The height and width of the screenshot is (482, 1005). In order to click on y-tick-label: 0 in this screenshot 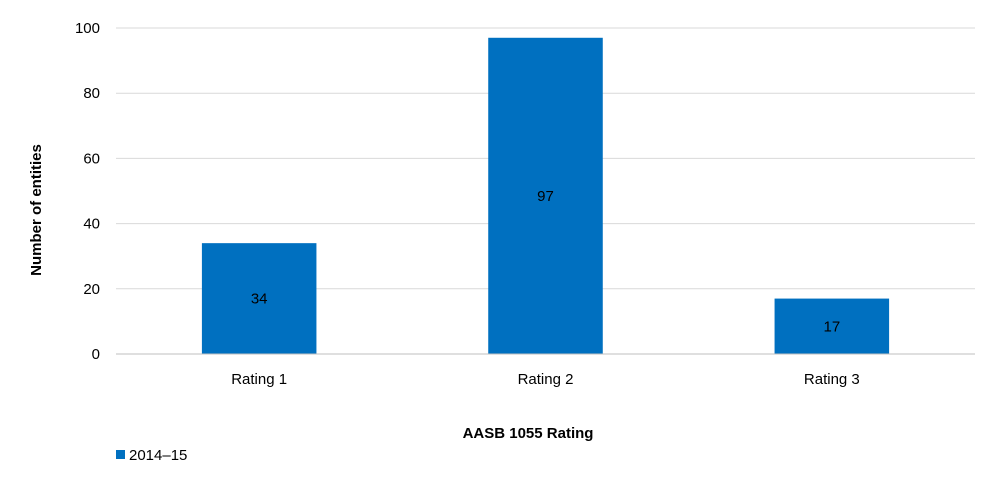, I will do `click(96, 354)`.